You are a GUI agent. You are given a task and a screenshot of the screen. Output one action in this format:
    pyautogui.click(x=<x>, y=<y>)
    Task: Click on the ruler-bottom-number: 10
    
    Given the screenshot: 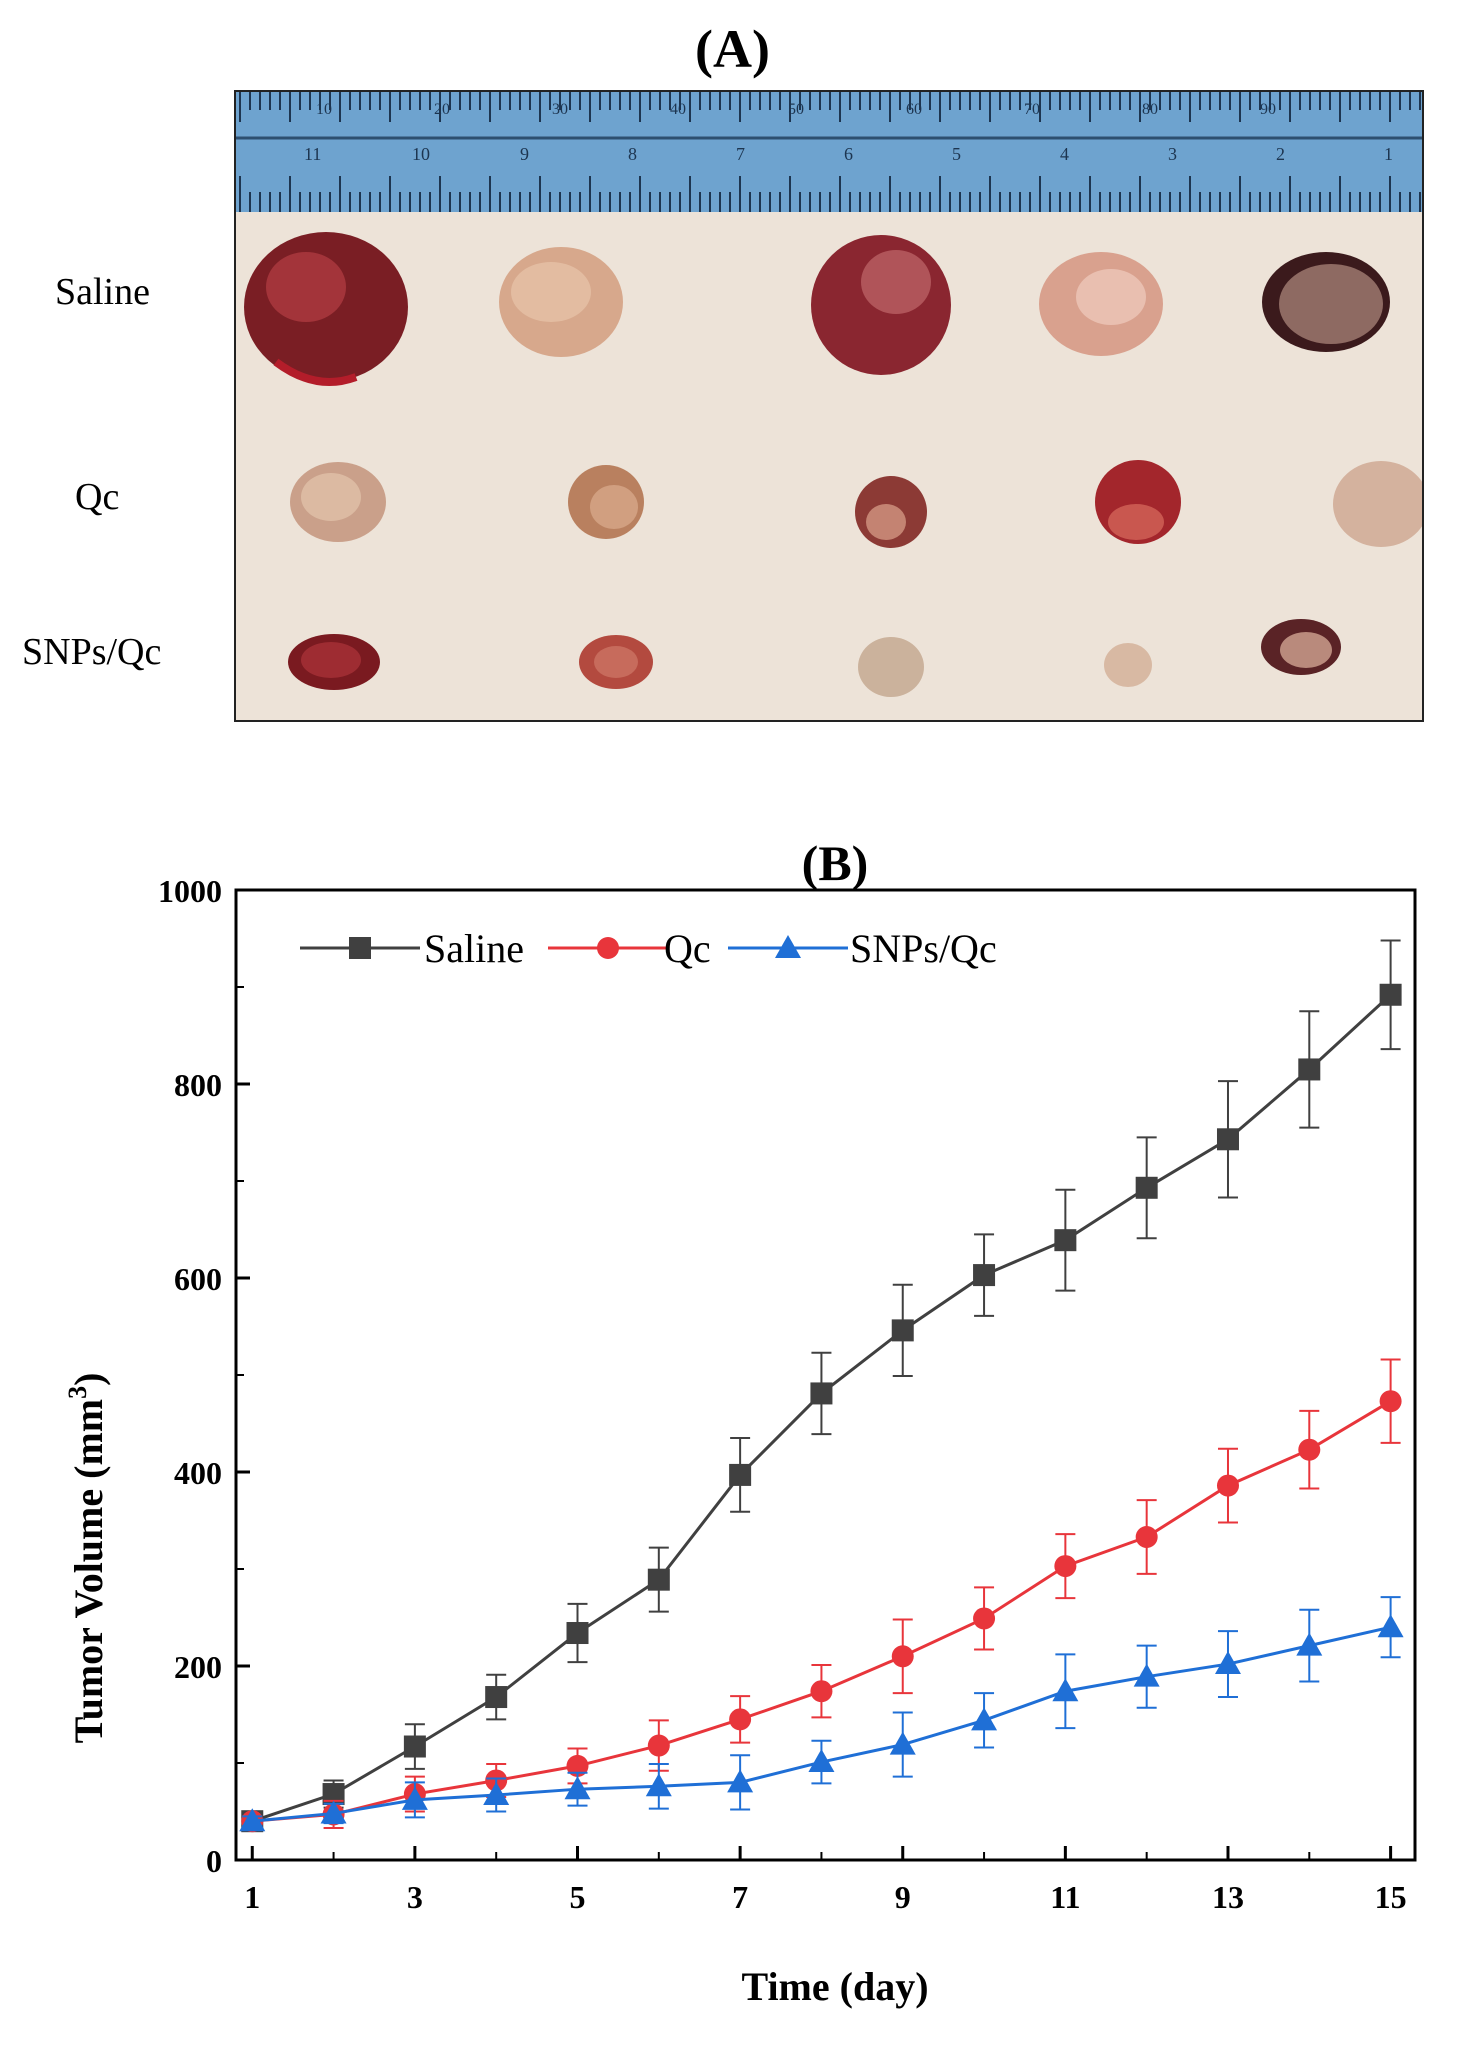 What is the action you would take?
    pyautogui.click(x=421, y=154)
    